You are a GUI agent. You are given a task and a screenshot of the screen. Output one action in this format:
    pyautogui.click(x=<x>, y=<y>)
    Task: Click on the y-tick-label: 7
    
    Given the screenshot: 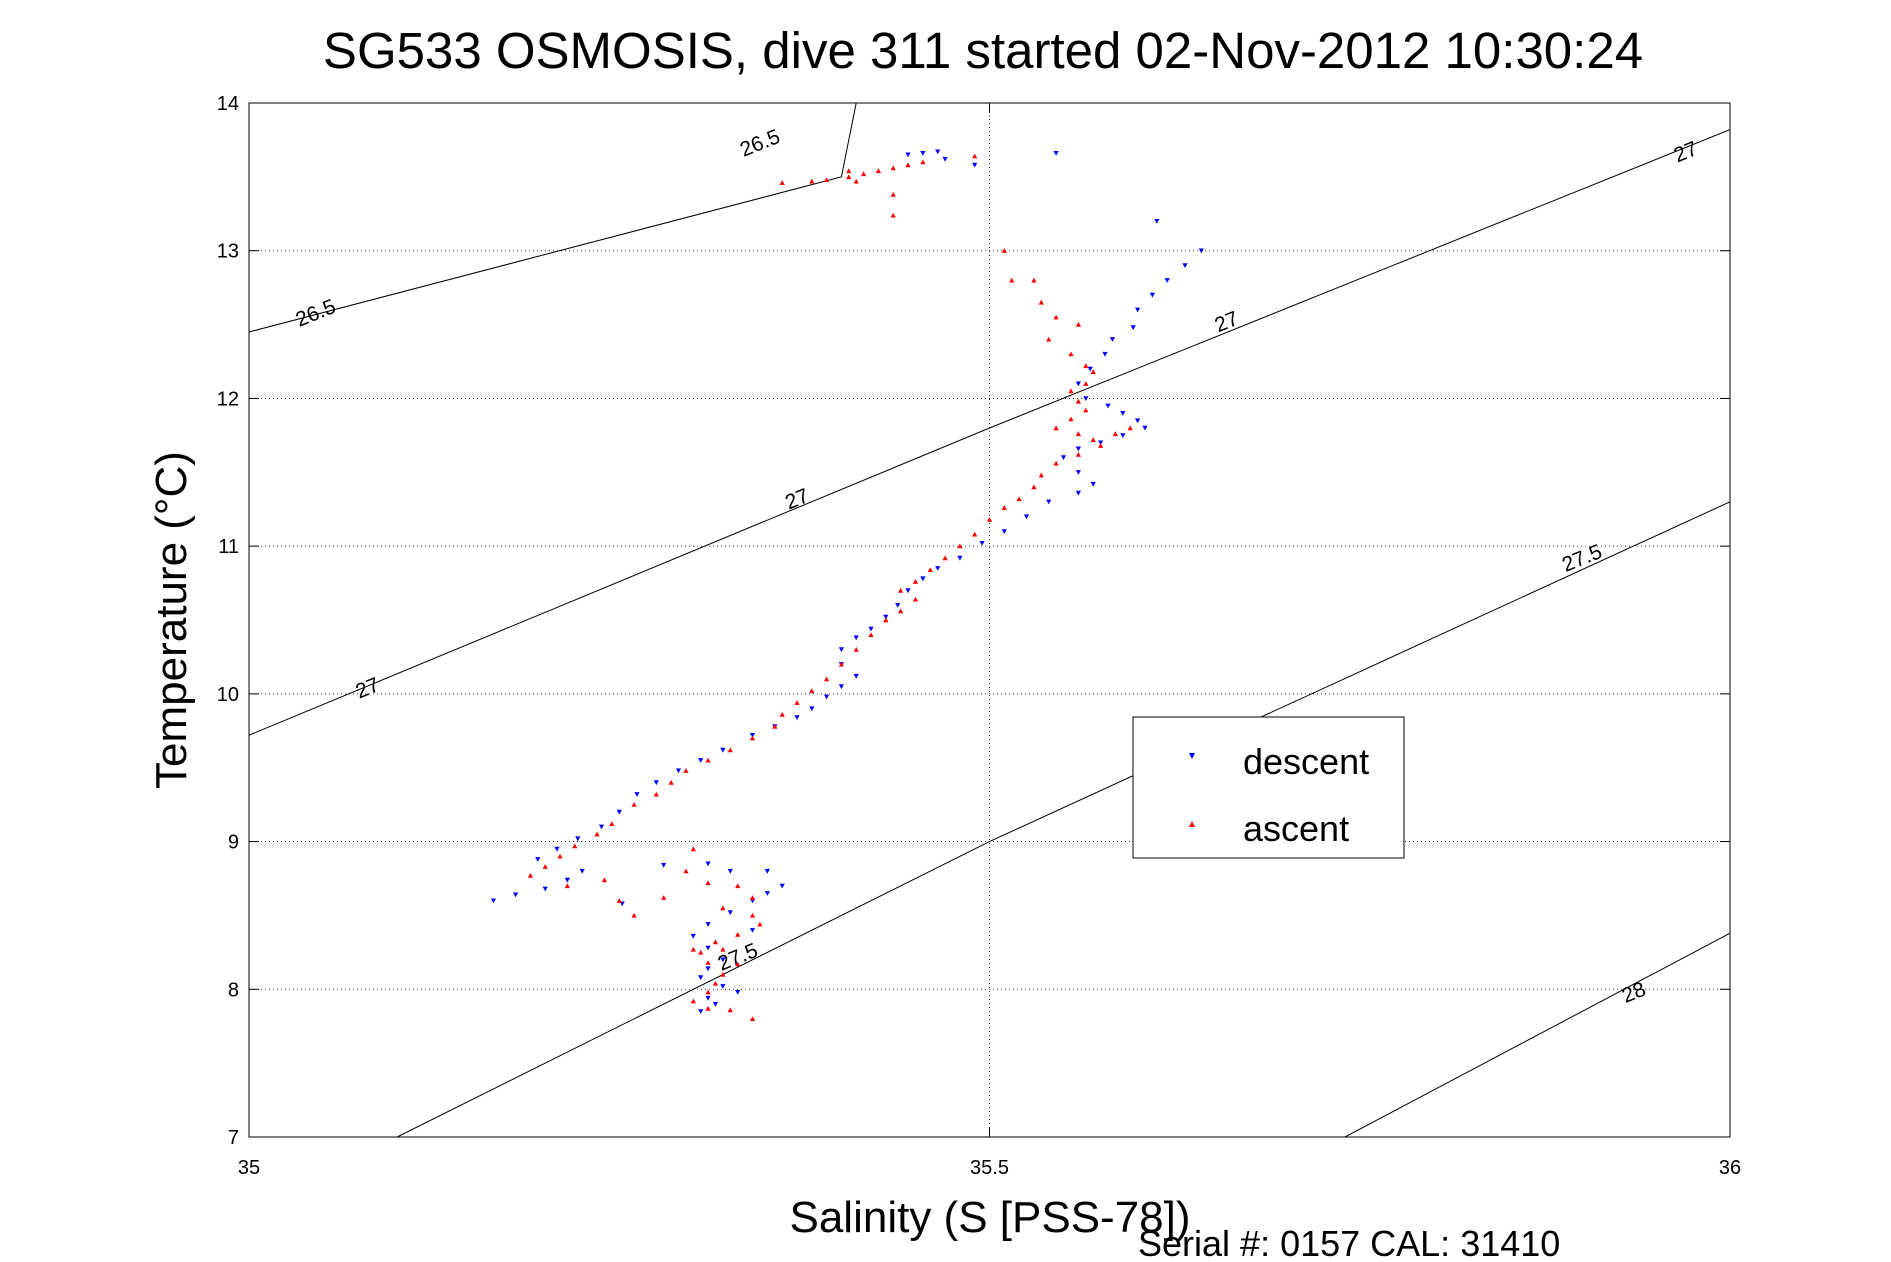 What is the action you would take?
    pyautogui.click(x=233, y=1138)
    